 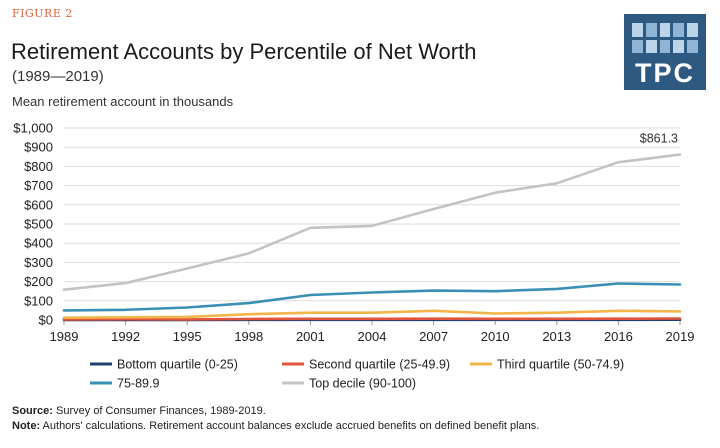 What do you see at coordinates (433, 336) in the screenshot?
I see `x-tick-label: 2007` at bounding box center [433, 336].